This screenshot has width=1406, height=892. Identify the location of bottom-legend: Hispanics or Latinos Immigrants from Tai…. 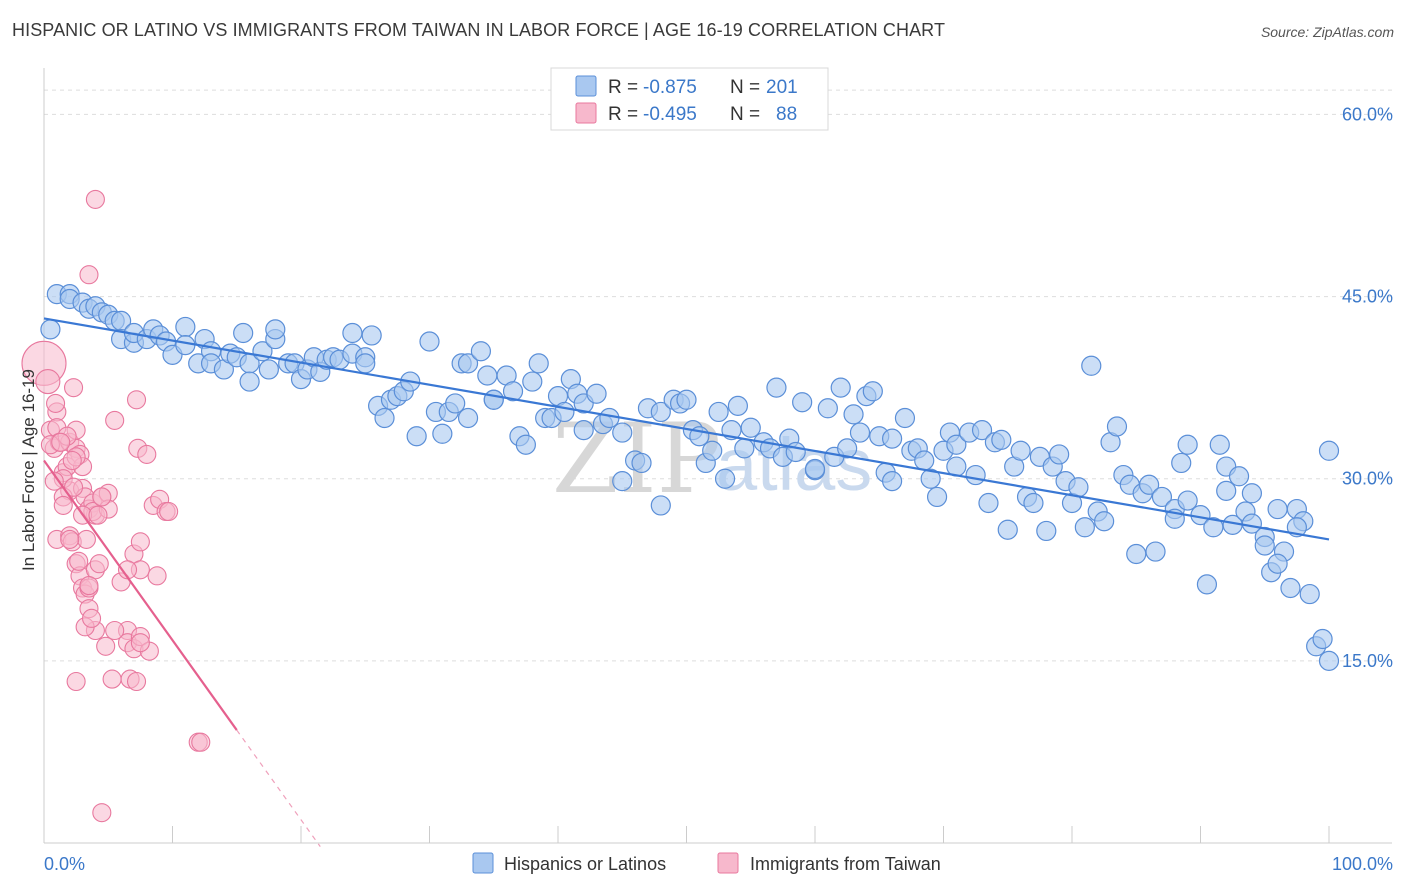
(706, 863).